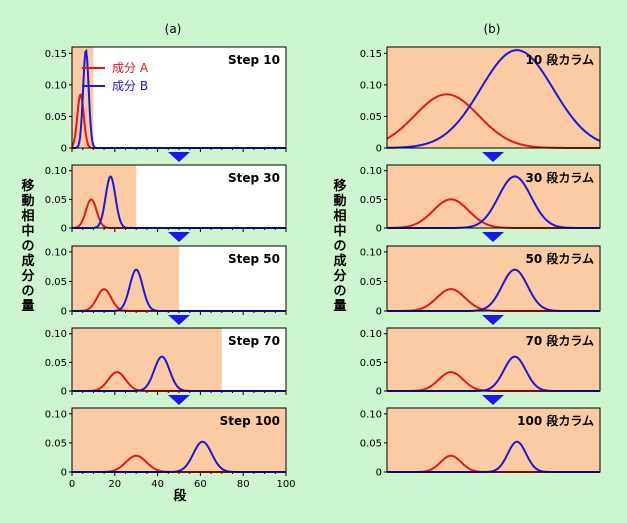 The width and height of the screenshot is (627, 523). I want to click on plot-a-5: 0 0.05 0.10 0 20 40 60 80 100 Step 100, so click(170, 448).